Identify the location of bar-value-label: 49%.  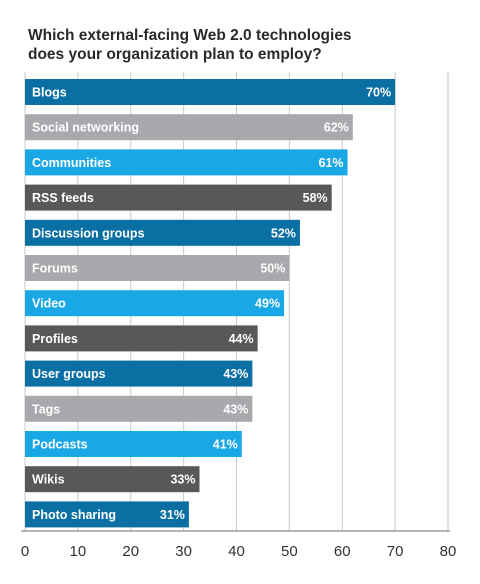
(267, 304).